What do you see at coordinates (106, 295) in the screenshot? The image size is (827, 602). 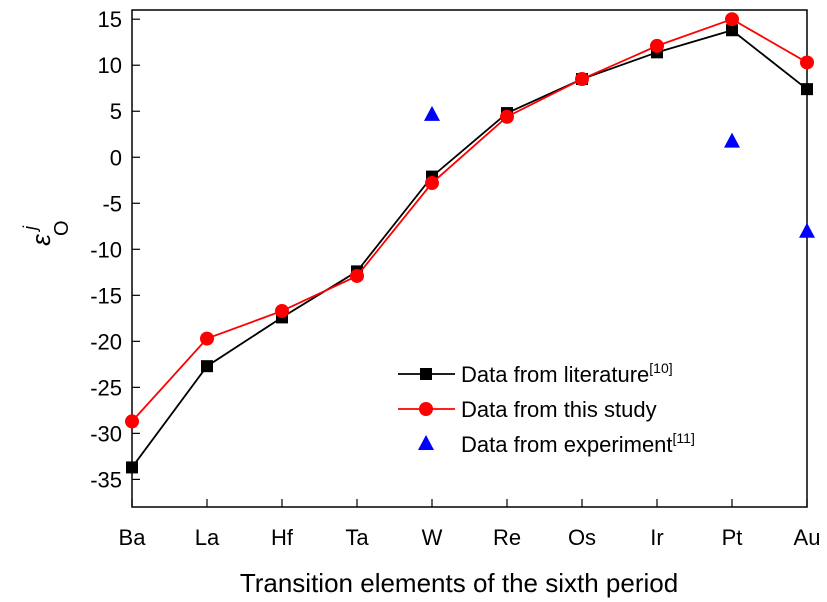 I see `y-tick-label: -15` at bounding box center [106, 295].